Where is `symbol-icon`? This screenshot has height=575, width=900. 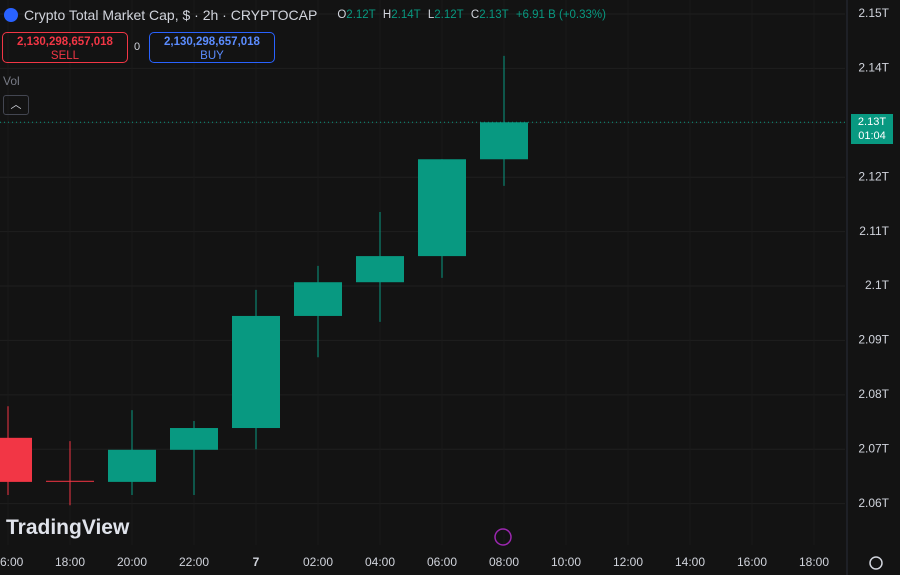 symbol-icon is located at coordinates (11, 15).